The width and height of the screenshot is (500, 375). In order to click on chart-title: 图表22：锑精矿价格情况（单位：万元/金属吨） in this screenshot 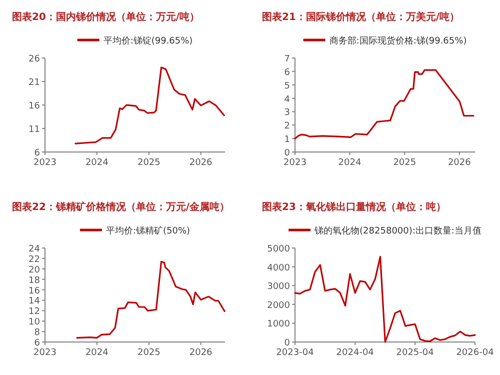, I will do `click(121, 207)`.